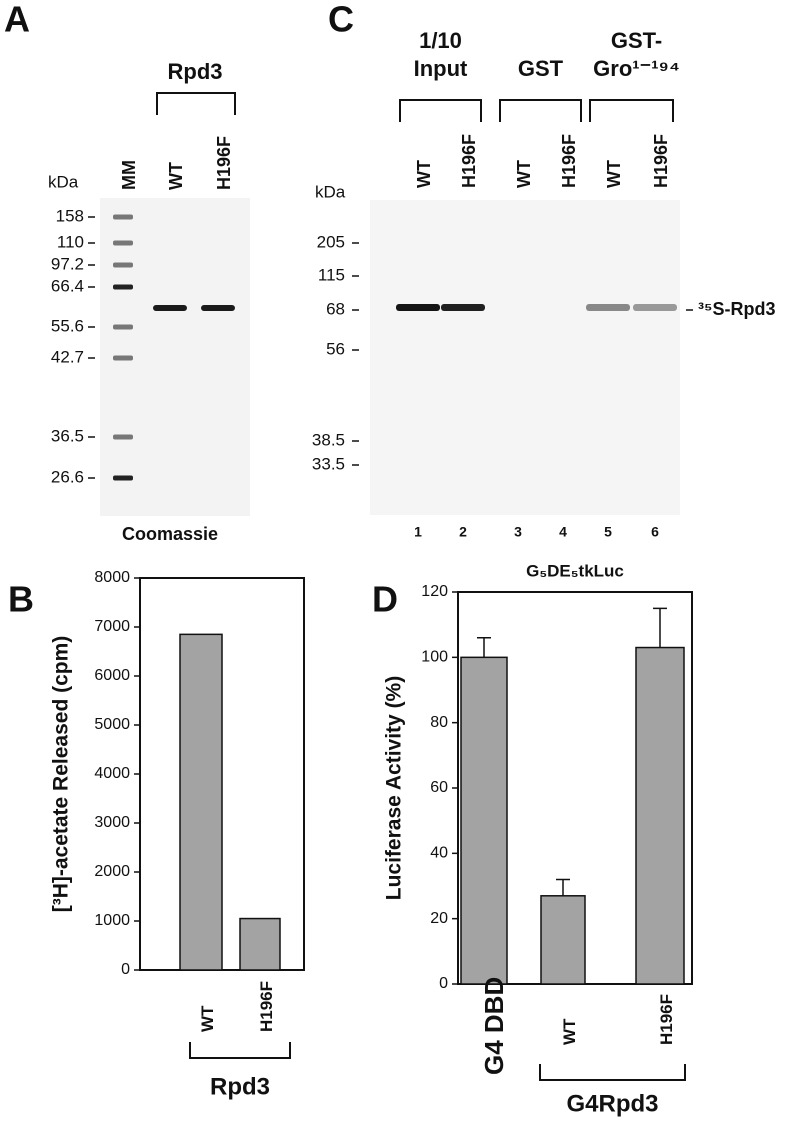 Image resolution: width=800 pixels, height=1122 pixels. I want to click on y-tick-label: 1000, so click(112, 920).